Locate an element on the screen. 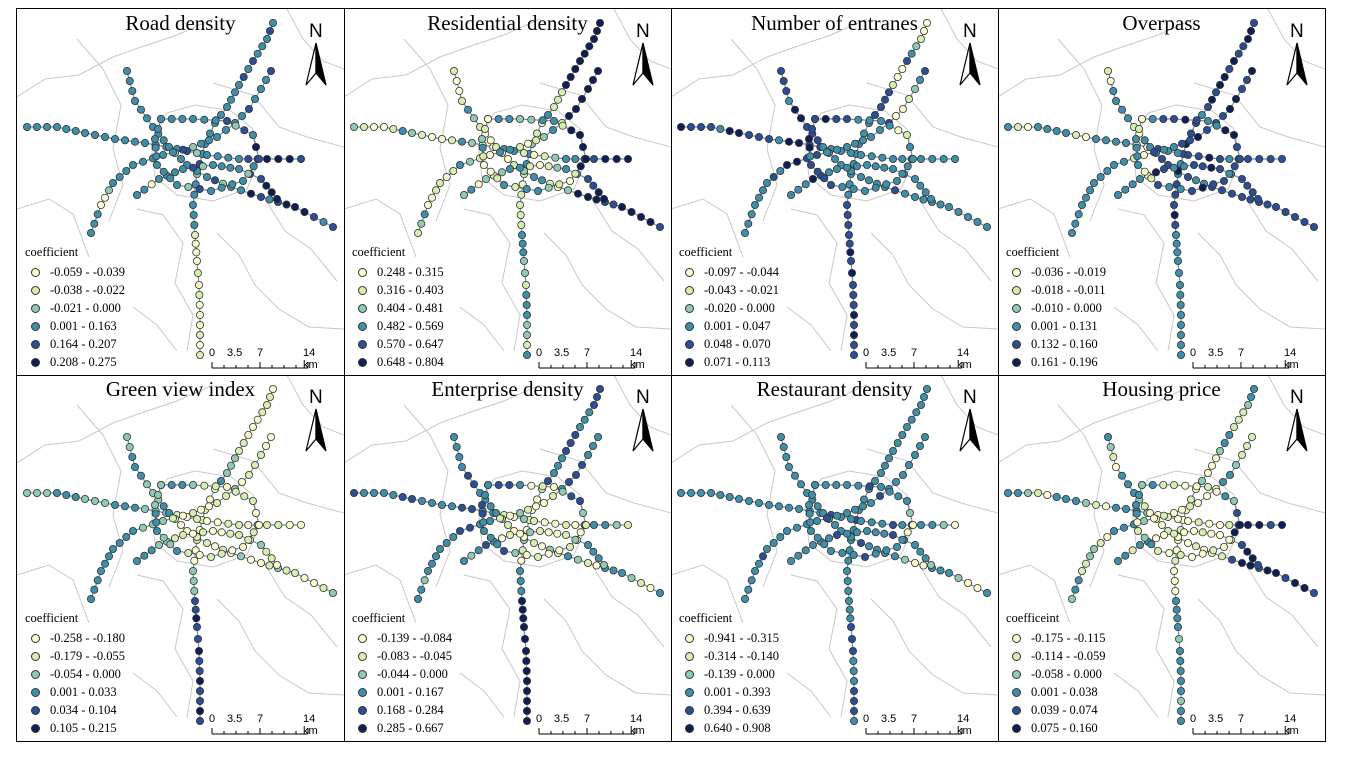 This screenshot has height=769, width=1347. legend-item: 0.161 - 0.196 is located at coordinates (1056, 362).